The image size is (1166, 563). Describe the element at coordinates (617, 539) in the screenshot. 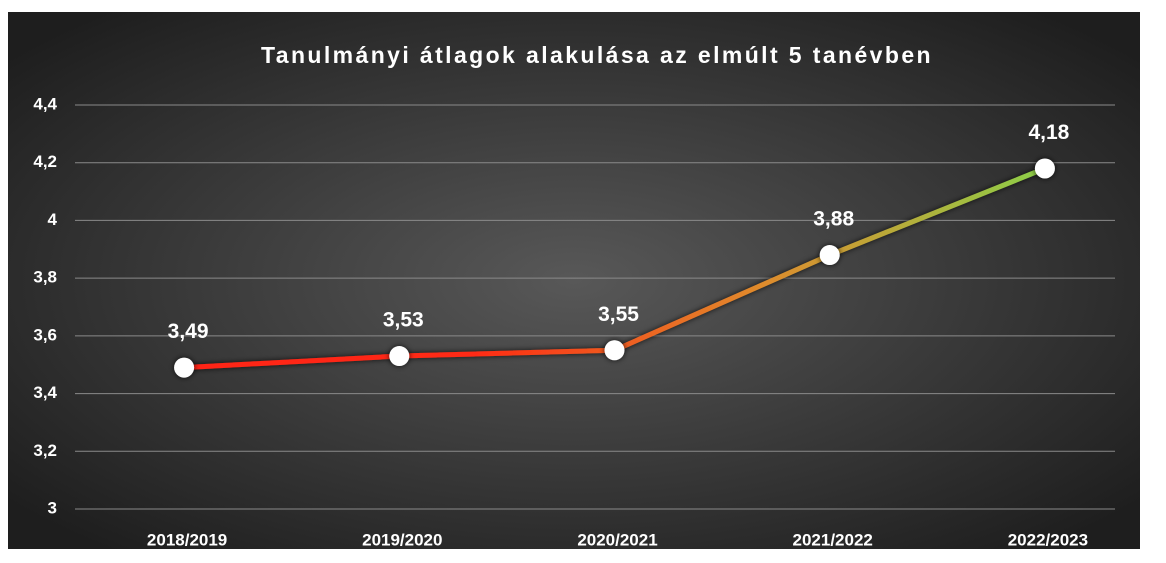

I see `x-tick-label: 2020/2021` at that location.